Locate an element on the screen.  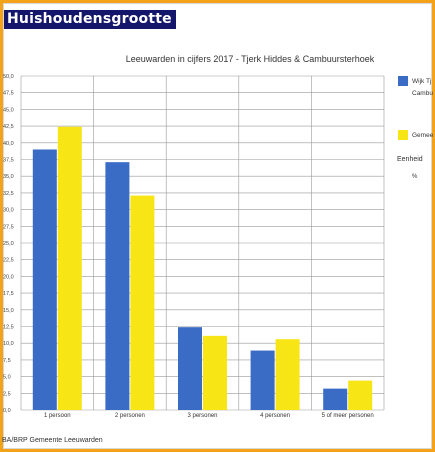
y-tick-label: 47,5 is located at coordinates (8, 94).